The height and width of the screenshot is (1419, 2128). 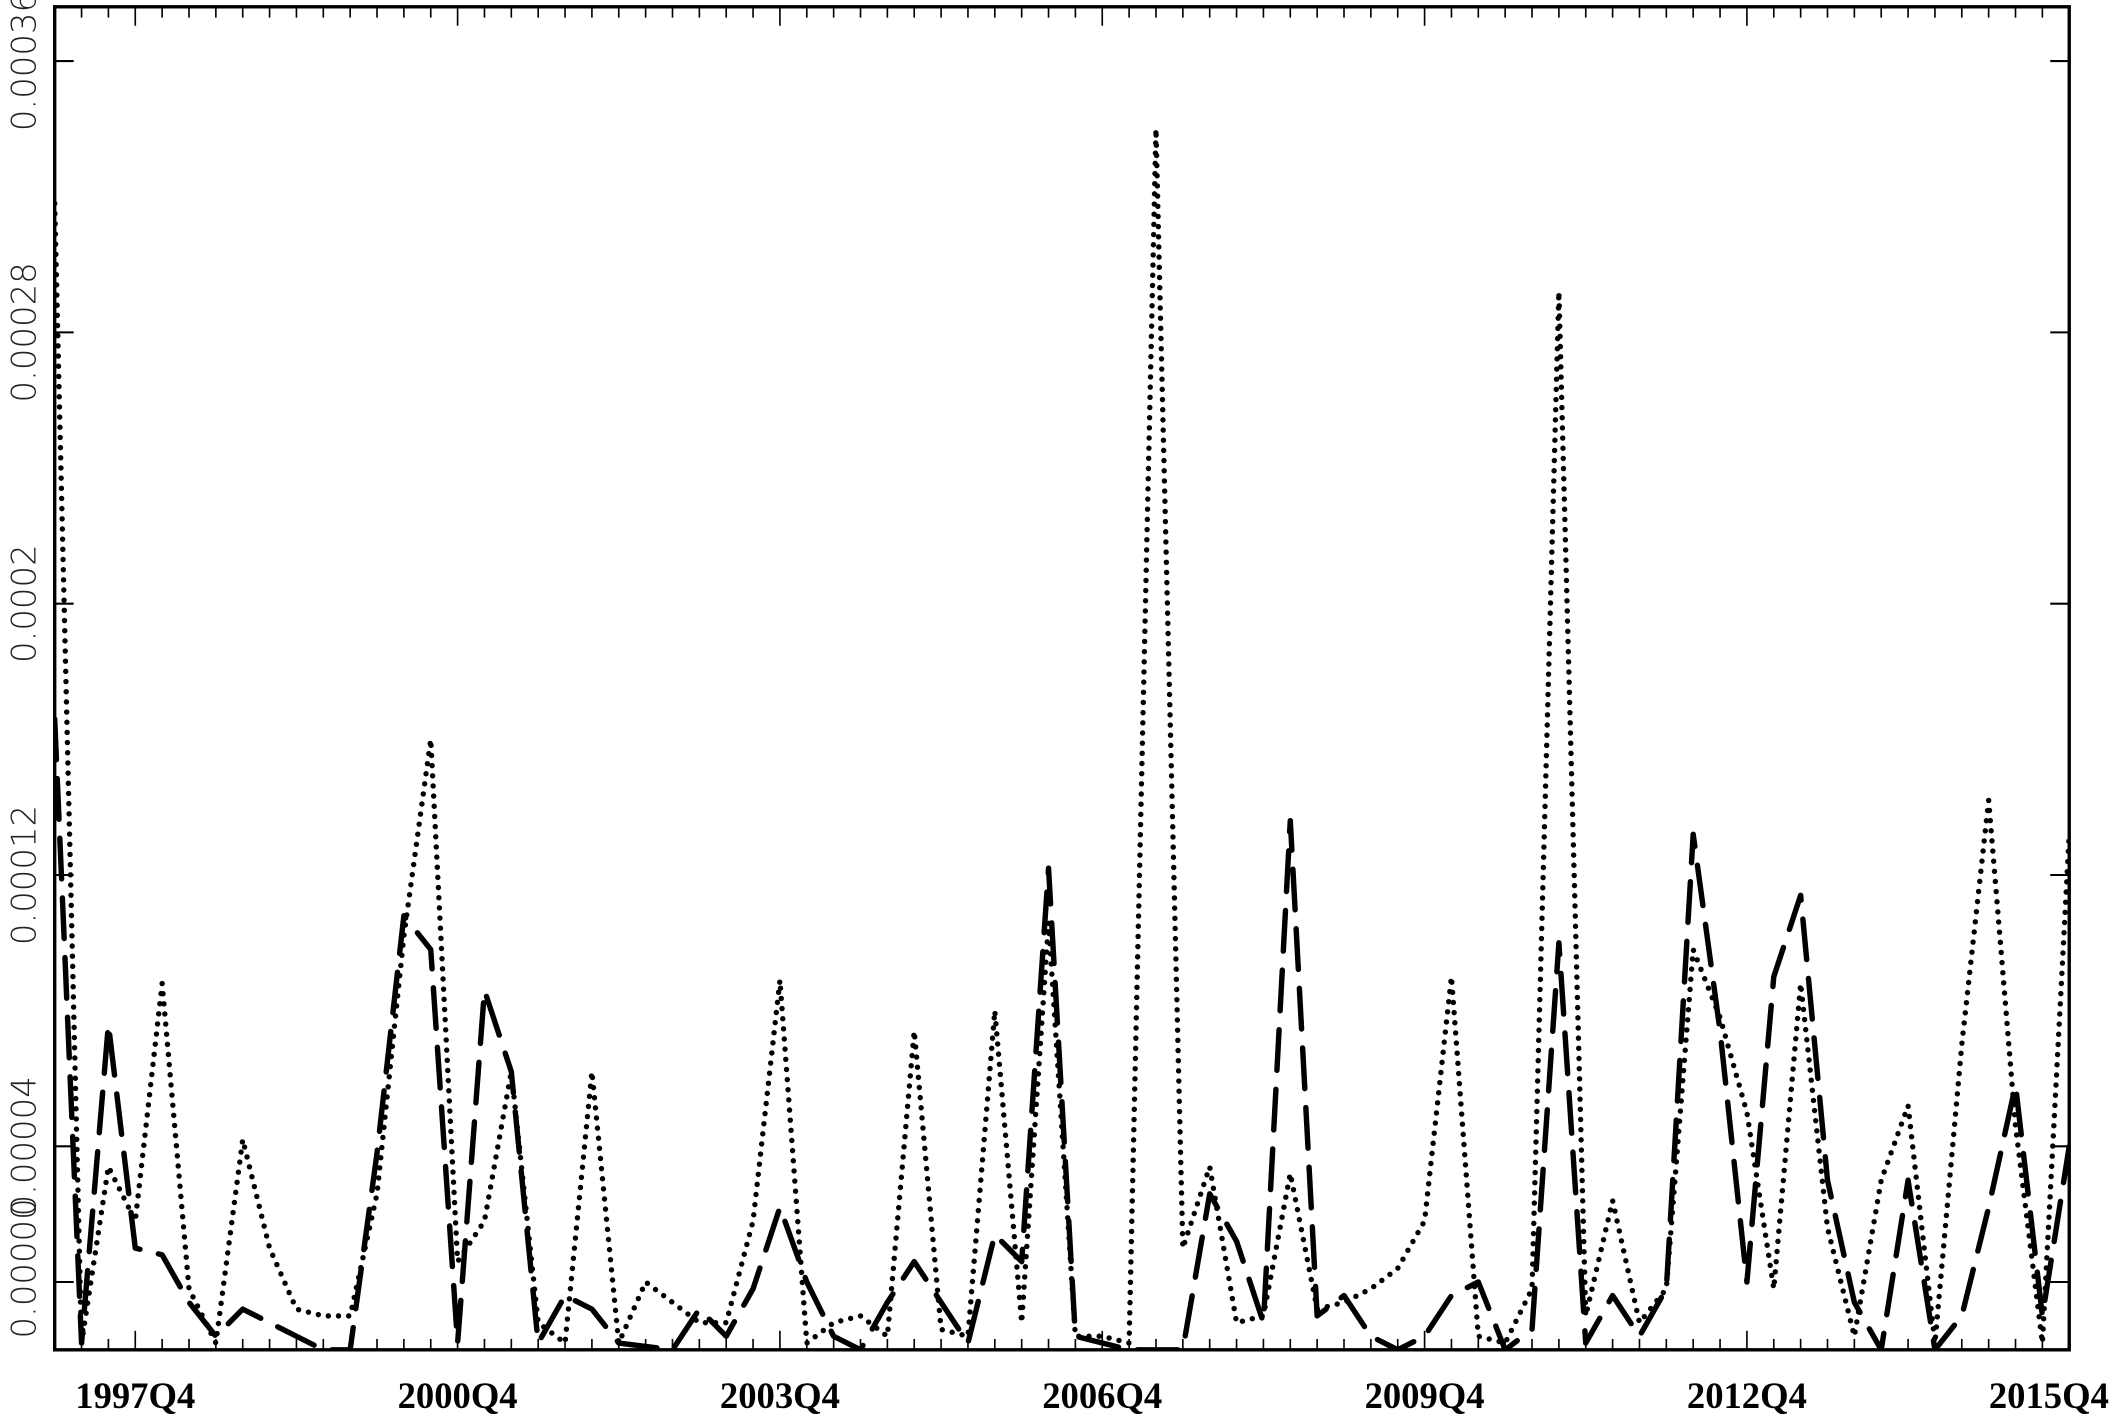 I want to click on x-tick-label: 2012Q4, so click(x=1747, y=1395).